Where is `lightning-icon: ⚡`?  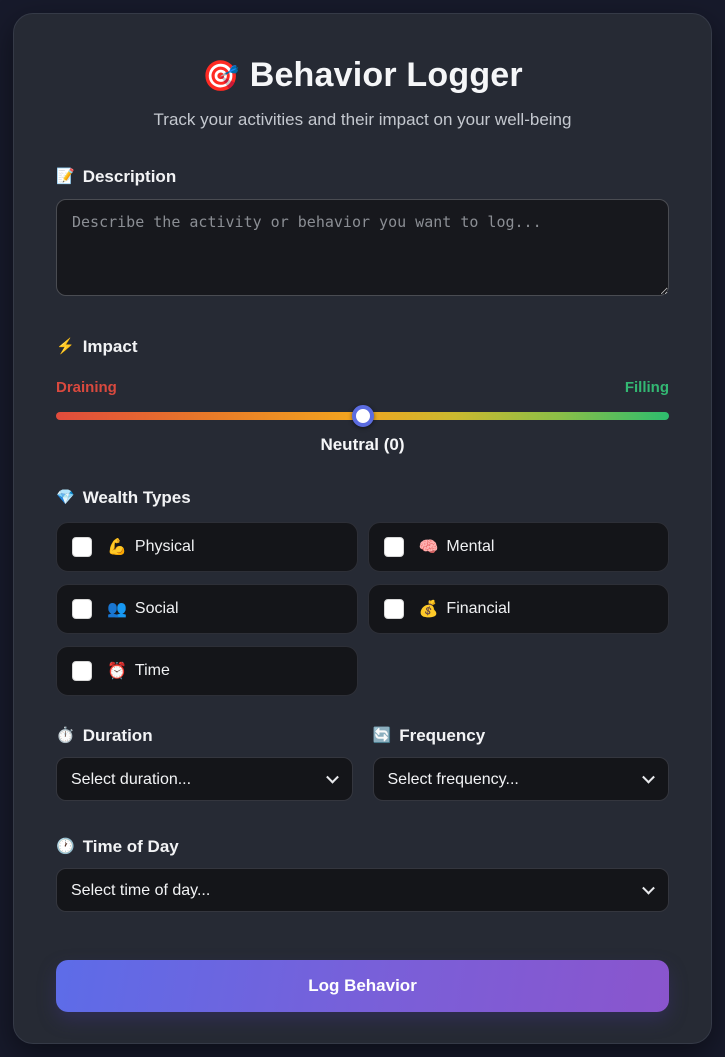 lightning-icon: ⚡ is located at coordinates (65, 346).